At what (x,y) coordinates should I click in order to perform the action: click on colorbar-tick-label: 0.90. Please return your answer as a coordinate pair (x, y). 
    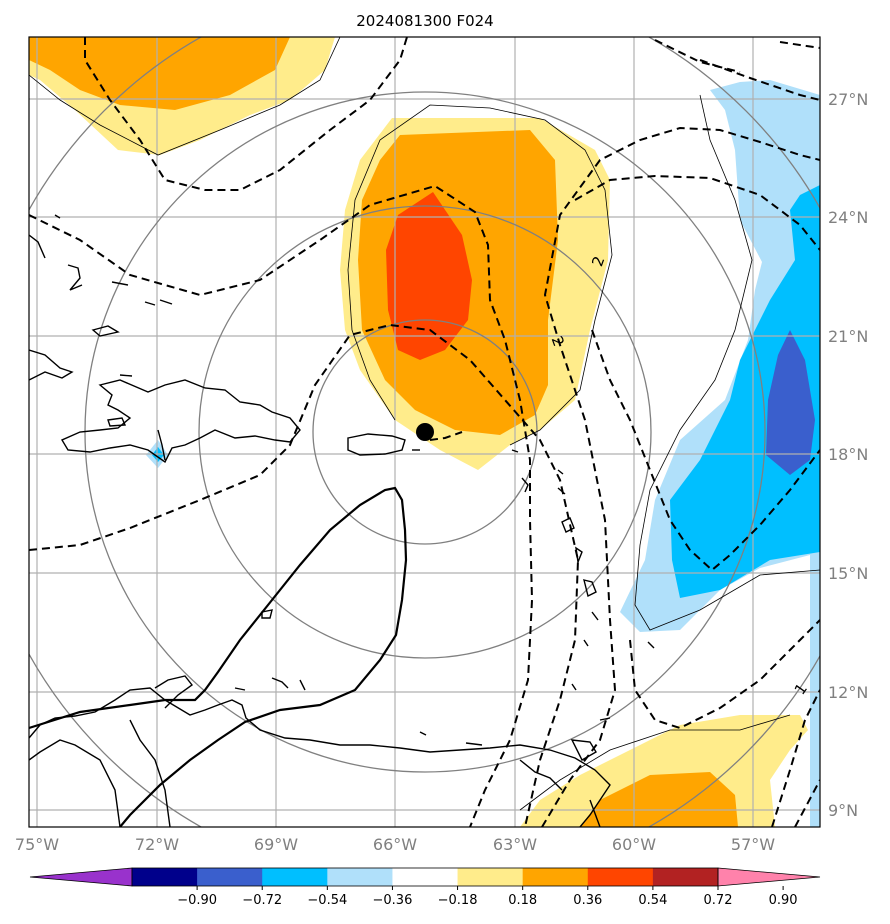
    Looking at the image, I should click on (783, 900).